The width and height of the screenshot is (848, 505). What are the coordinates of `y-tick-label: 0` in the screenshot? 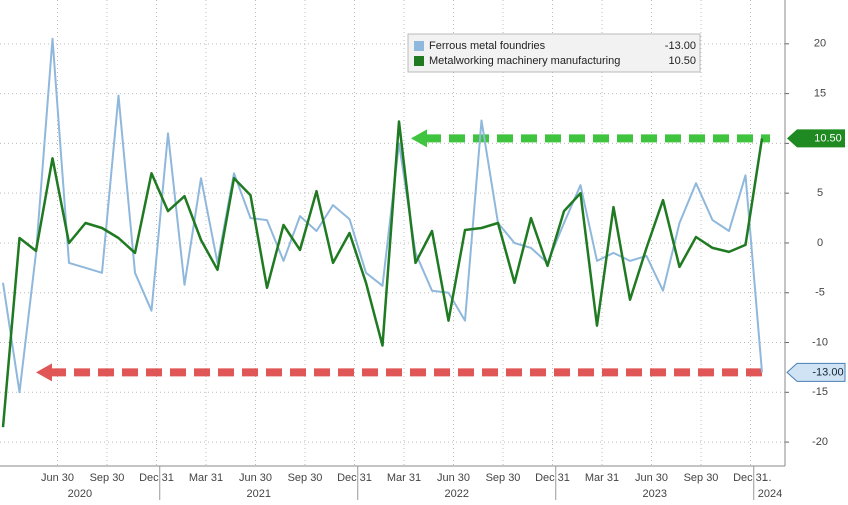 It's located at (820, 243).